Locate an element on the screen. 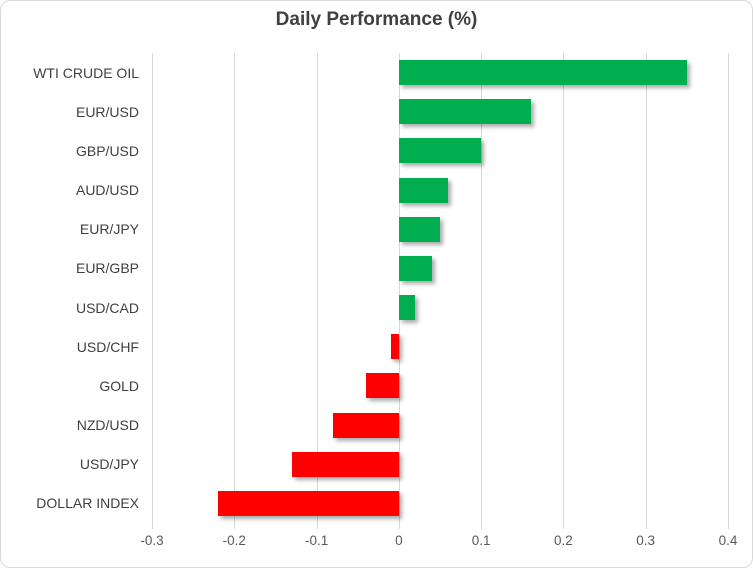 The image size is (753, 568). bar-nzd-usd is located at coordinates (366, 425).